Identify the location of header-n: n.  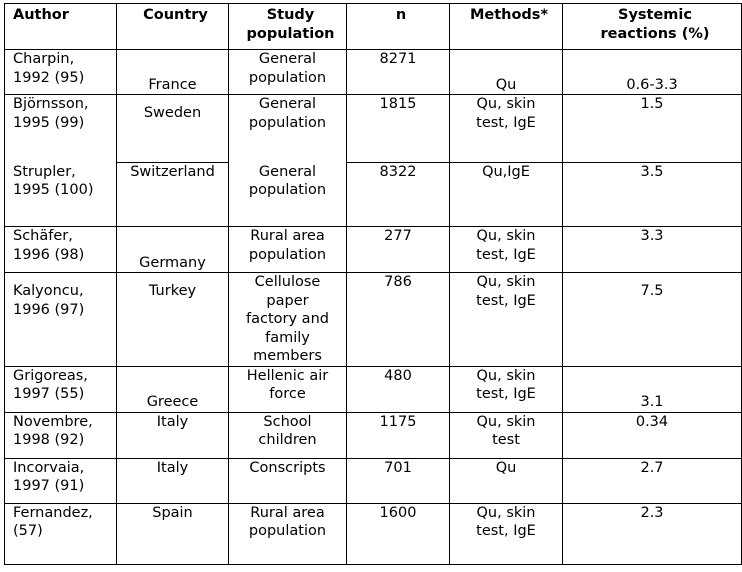
(398, 26).